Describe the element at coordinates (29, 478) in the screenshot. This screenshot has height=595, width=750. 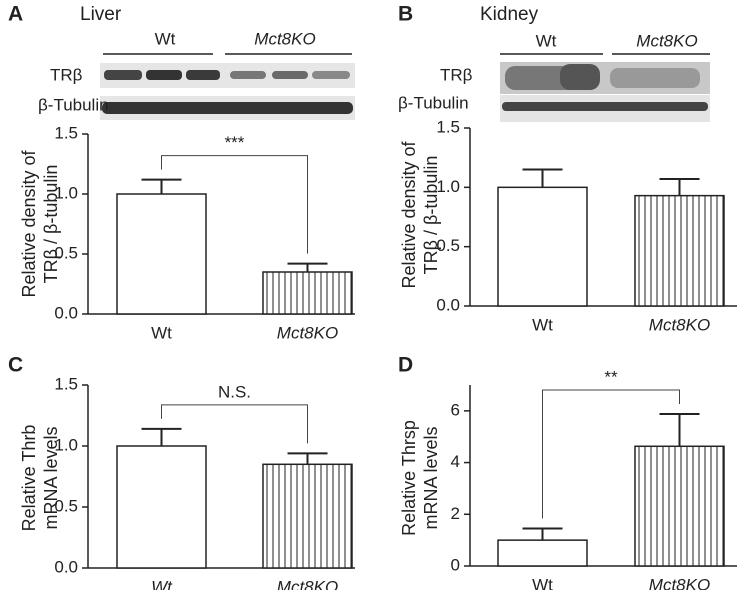
I see `y-axis-label-line: Relative Thrb` at that location.